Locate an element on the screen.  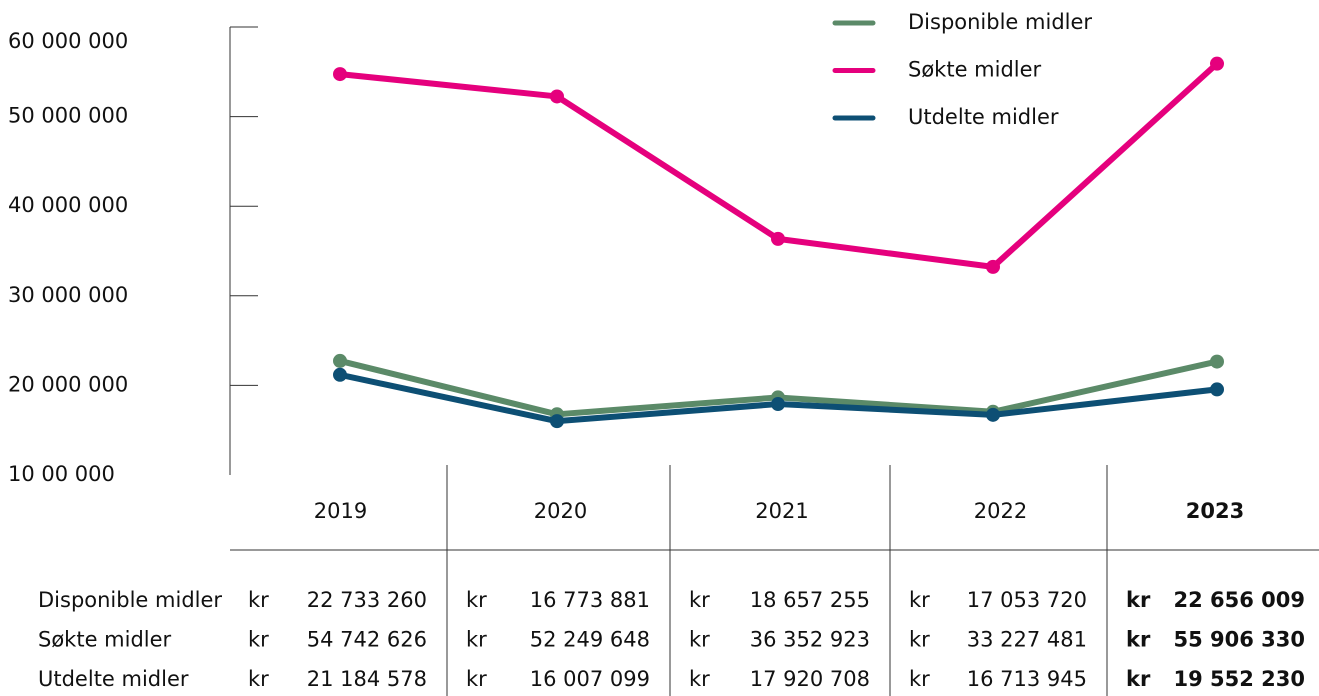
value-label: 16 773 881 is located at coordinates (590, 600).